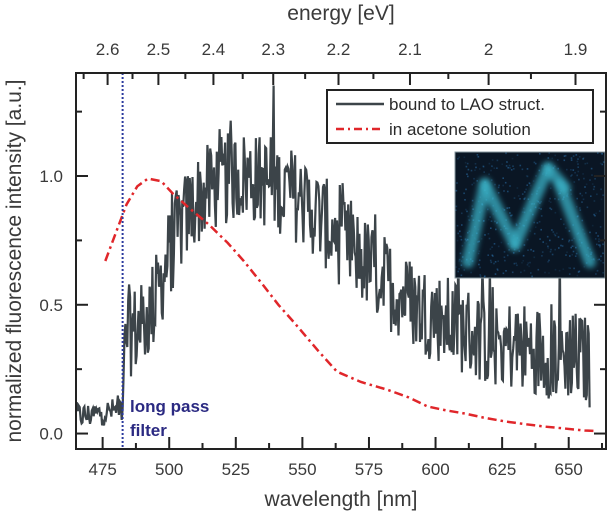 This screenshot has height=521, width=610. I want to click on x-tick-label: 575, so click(369, 469).